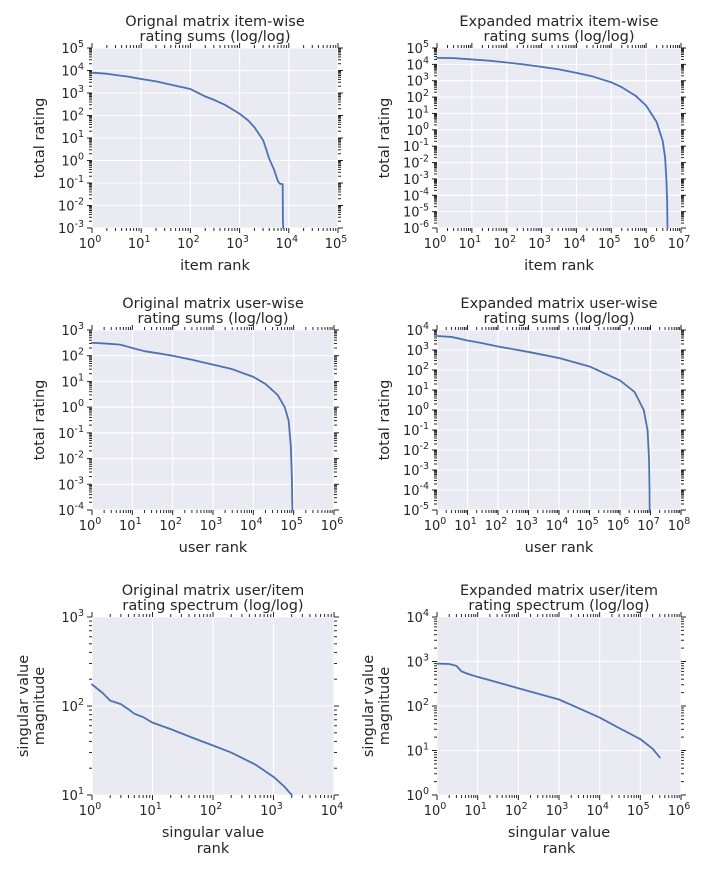  Describe the element at coordinates (417, 48) in the screenshot. I see `y-tick-label: 10⁵` at that location.